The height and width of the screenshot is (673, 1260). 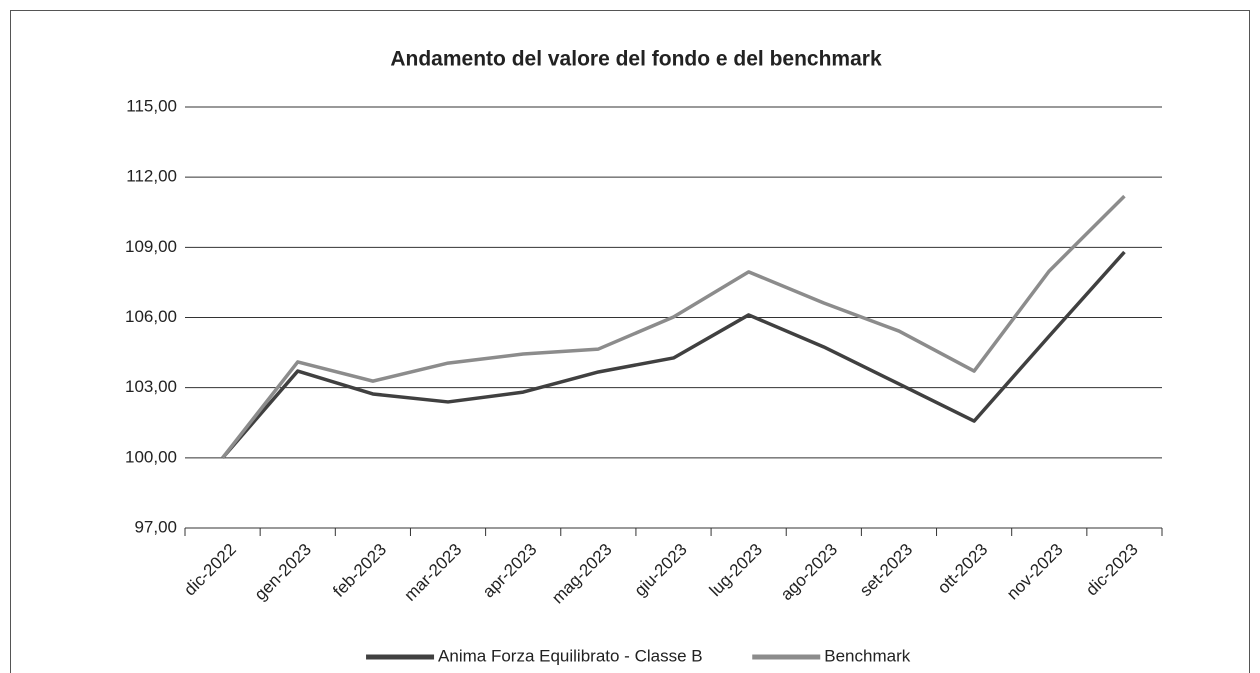 What do you see at coordinates (432, 572) in the screenshot?
I see `x-tick-label: mar-2023` at bounding box center [432, 572].